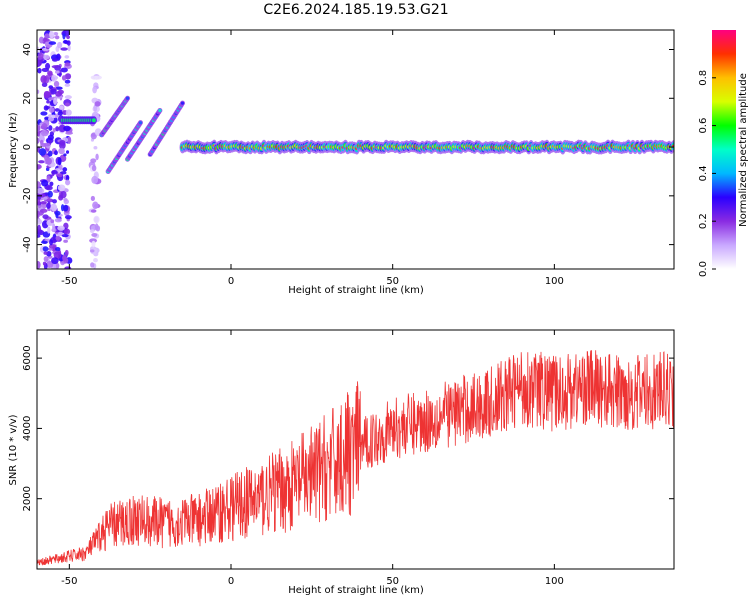 This screenshot has height=600, width=750. I want to click on spectrogram-x-tick-label: 50, so click(392, 281).